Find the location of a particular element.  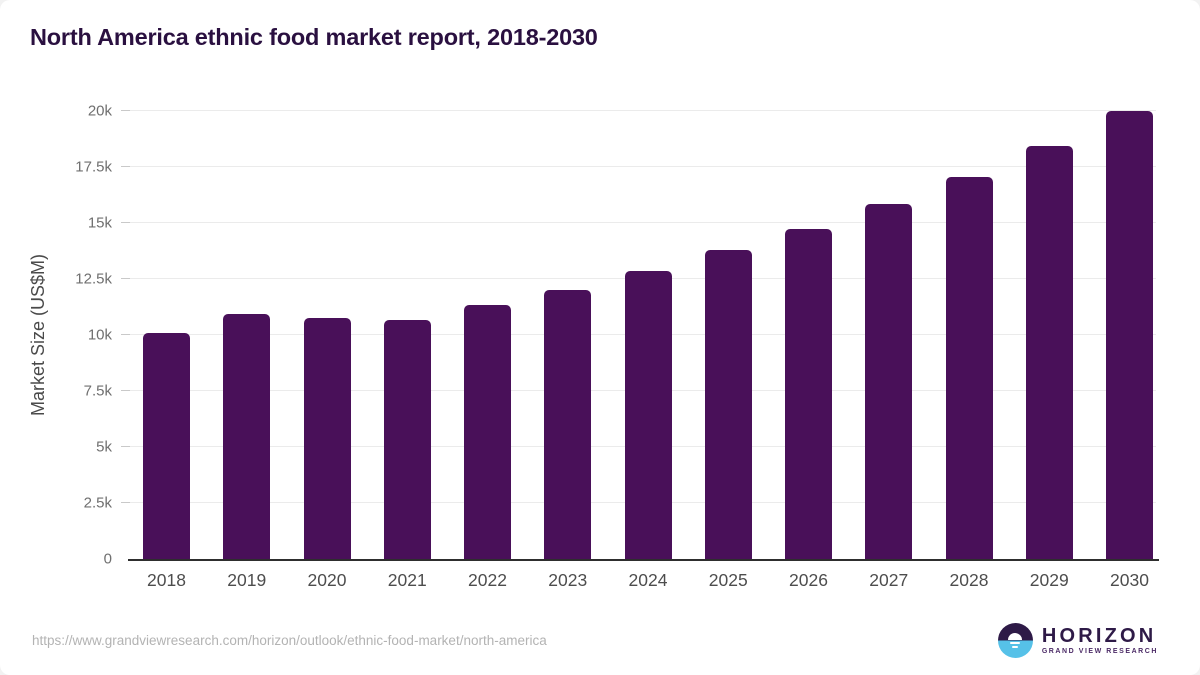

x-tick-label-2021: 2021 is located at coordinates (407, 580).